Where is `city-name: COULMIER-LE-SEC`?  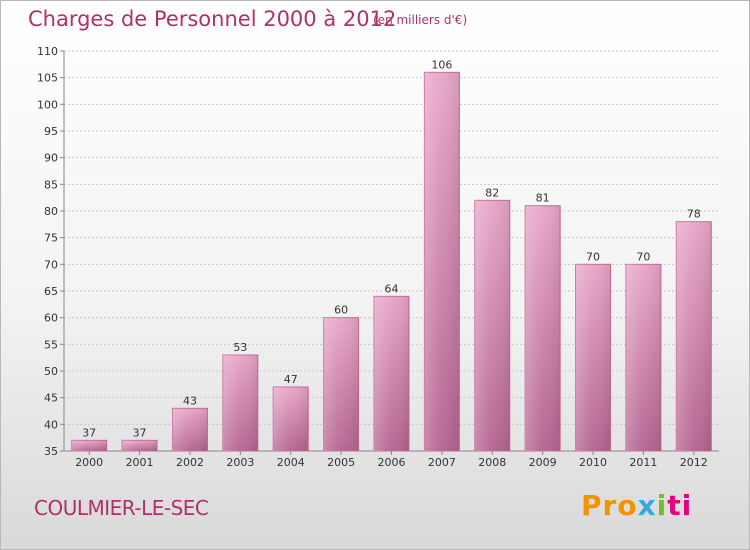 city-name: COULMIER-LE-SEC is located at coordinates (121, 508).